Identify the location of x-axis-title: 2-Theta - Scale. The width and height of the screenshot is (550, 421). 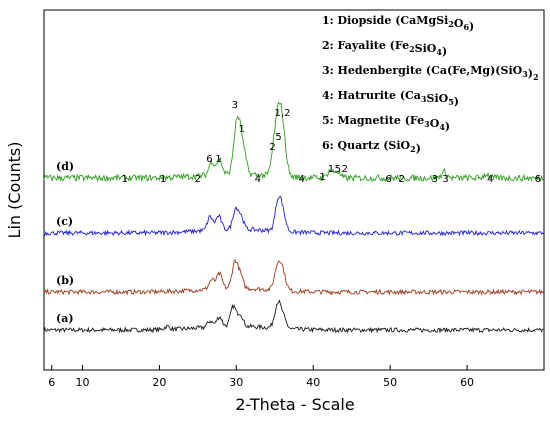
(294, 404).